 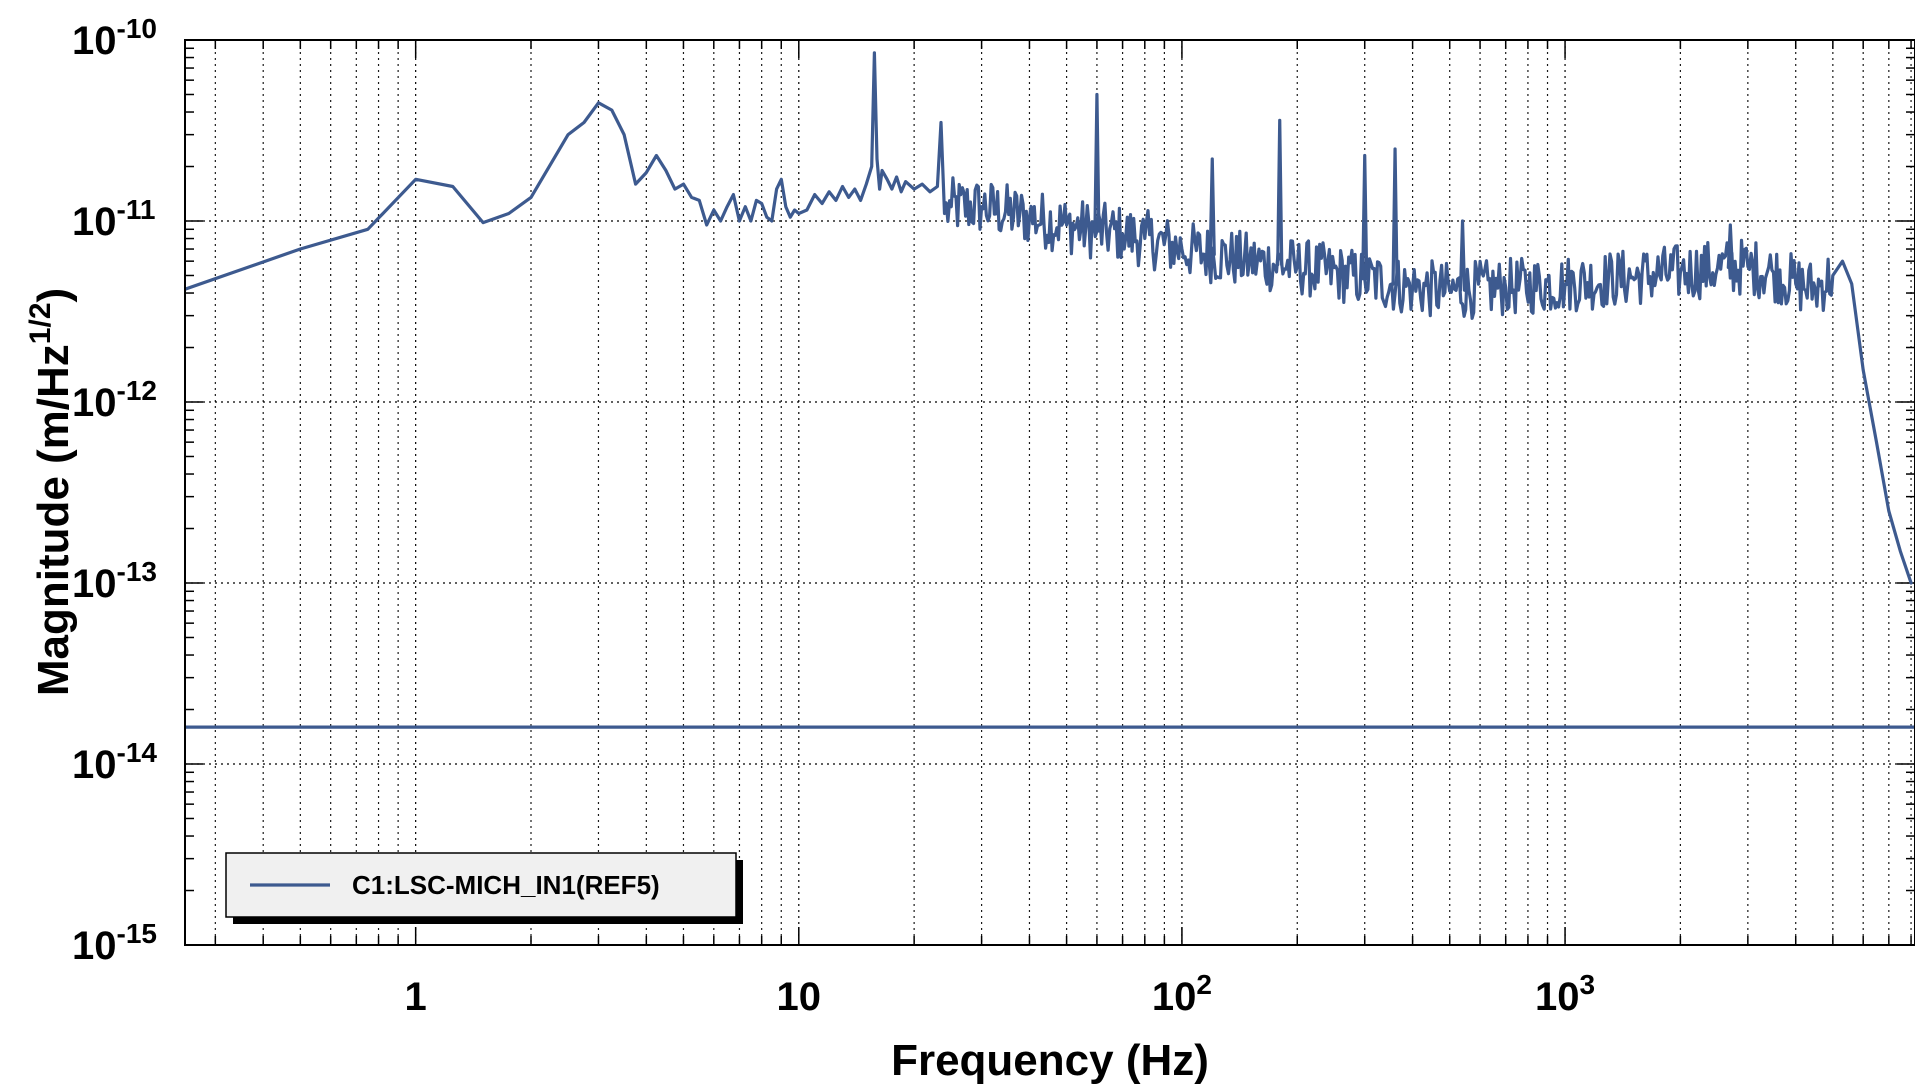 I want to click on y-tick-label-exponent: -10, so click(x=137, y=28).